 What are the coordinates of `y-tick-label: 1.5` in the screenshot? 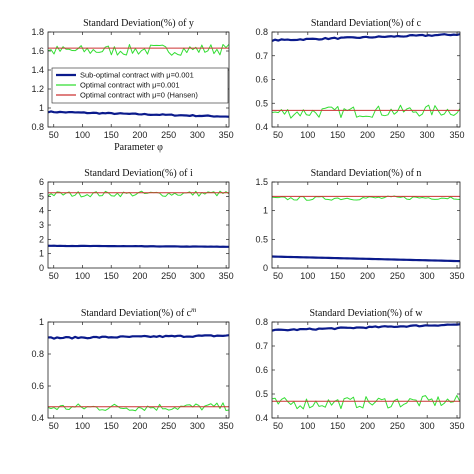 It's located at (261, 182).